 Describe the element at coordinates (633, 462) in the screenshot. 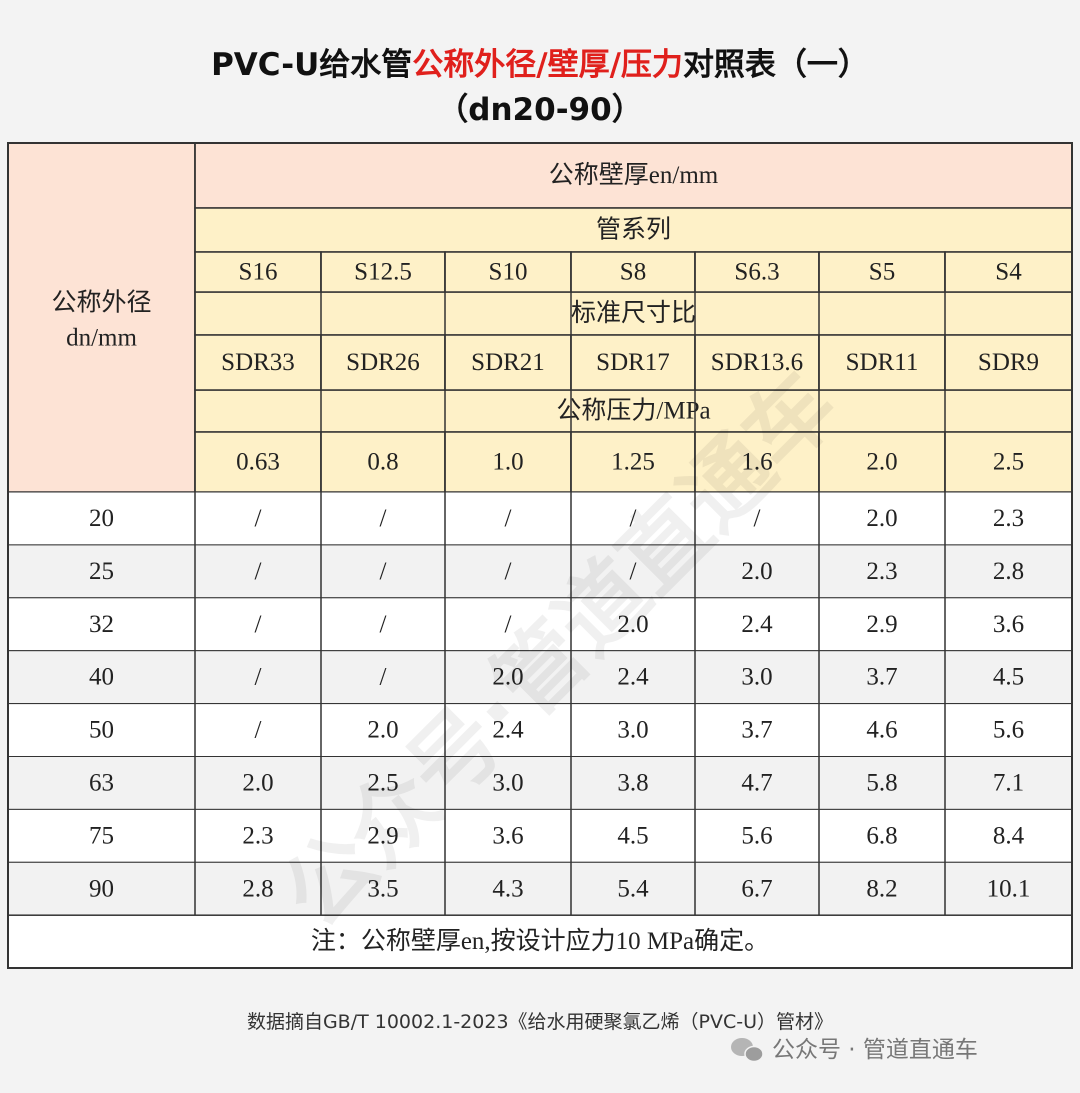

I see `header-pressure: 1.25` at that location.